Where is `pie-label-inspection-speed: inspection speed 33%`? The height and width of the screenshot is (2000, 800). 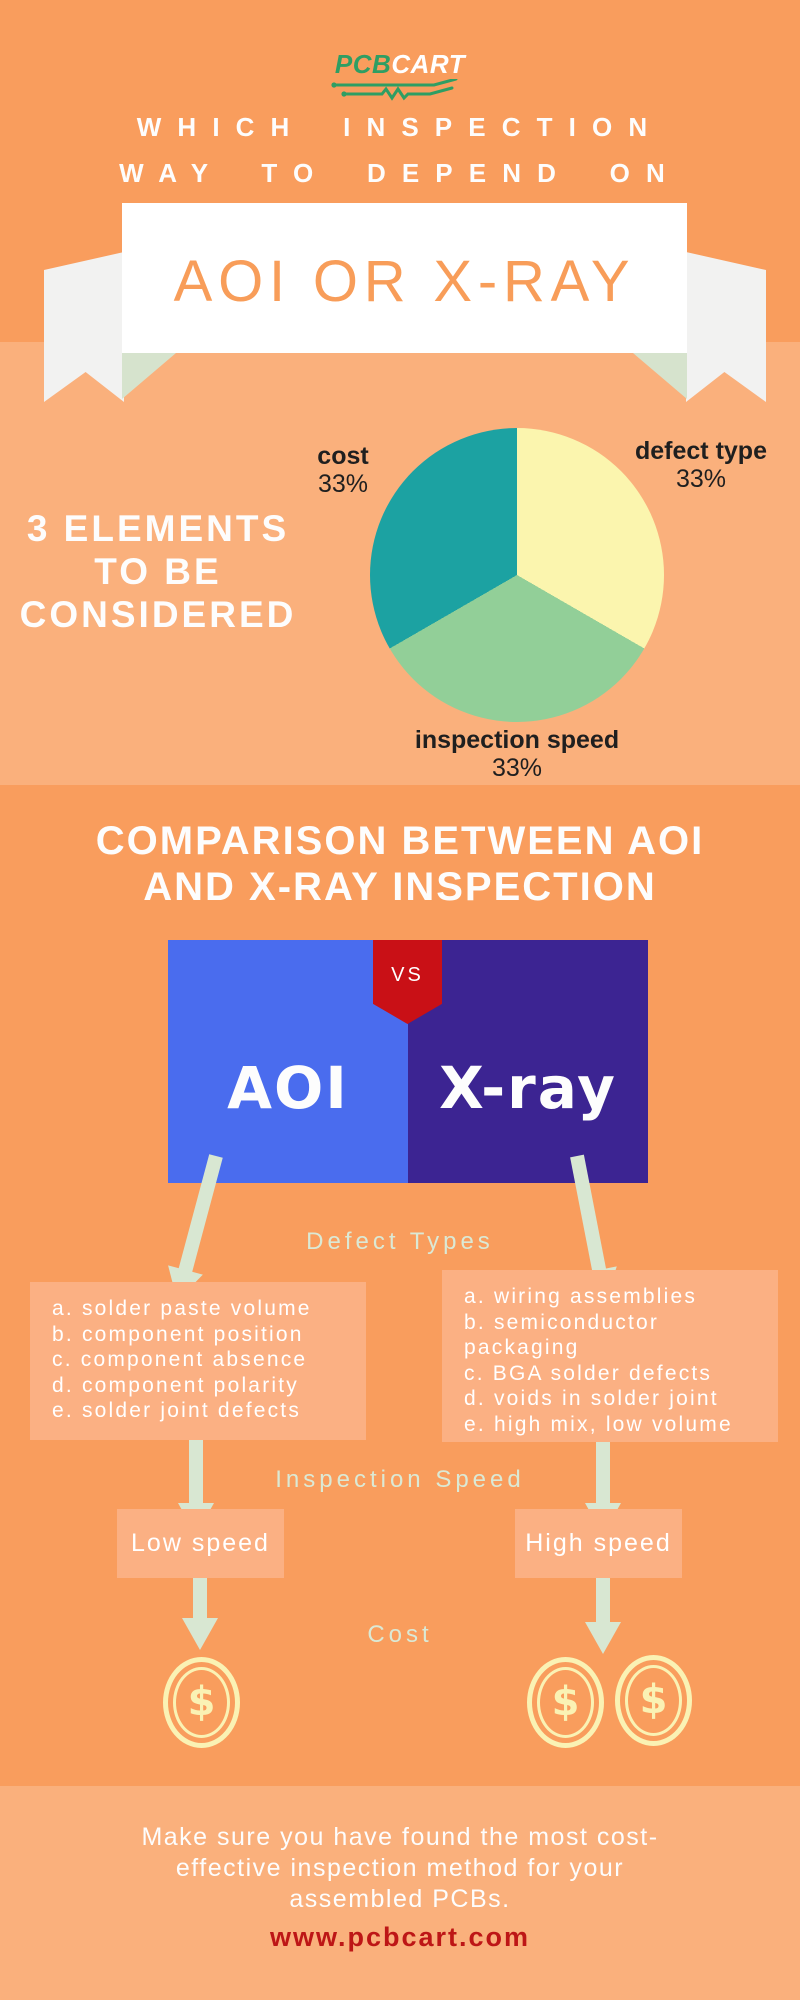 pie-label-inspection-speed: inspection speed 33% is located at coordinates (517, 754).